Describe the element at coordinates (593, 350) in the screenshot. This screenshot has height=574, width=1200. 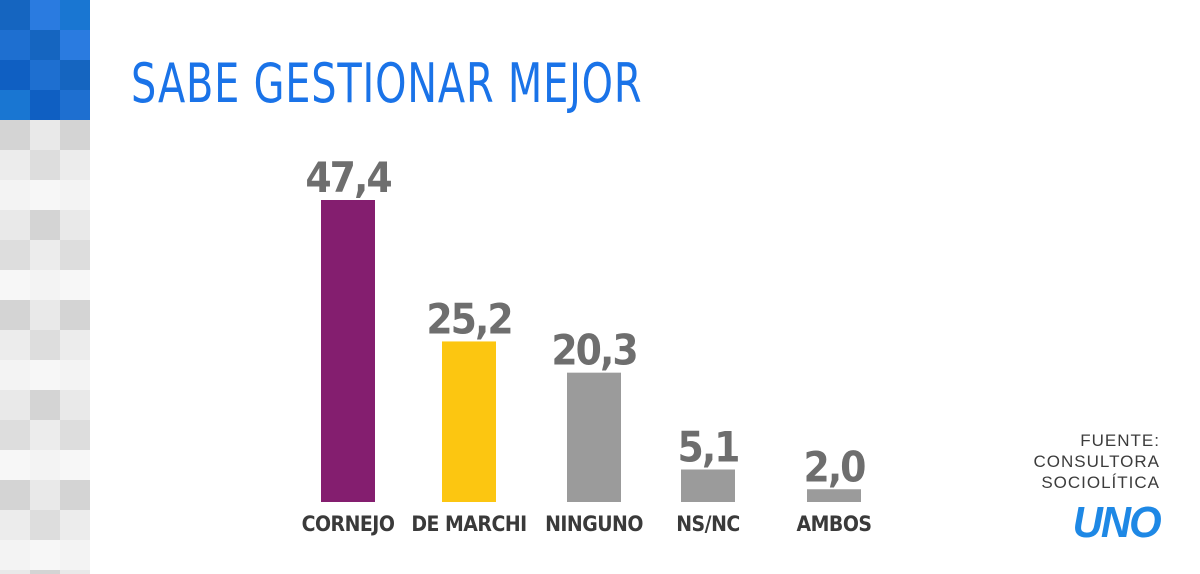
I see `value-label: 20,3` at that location.